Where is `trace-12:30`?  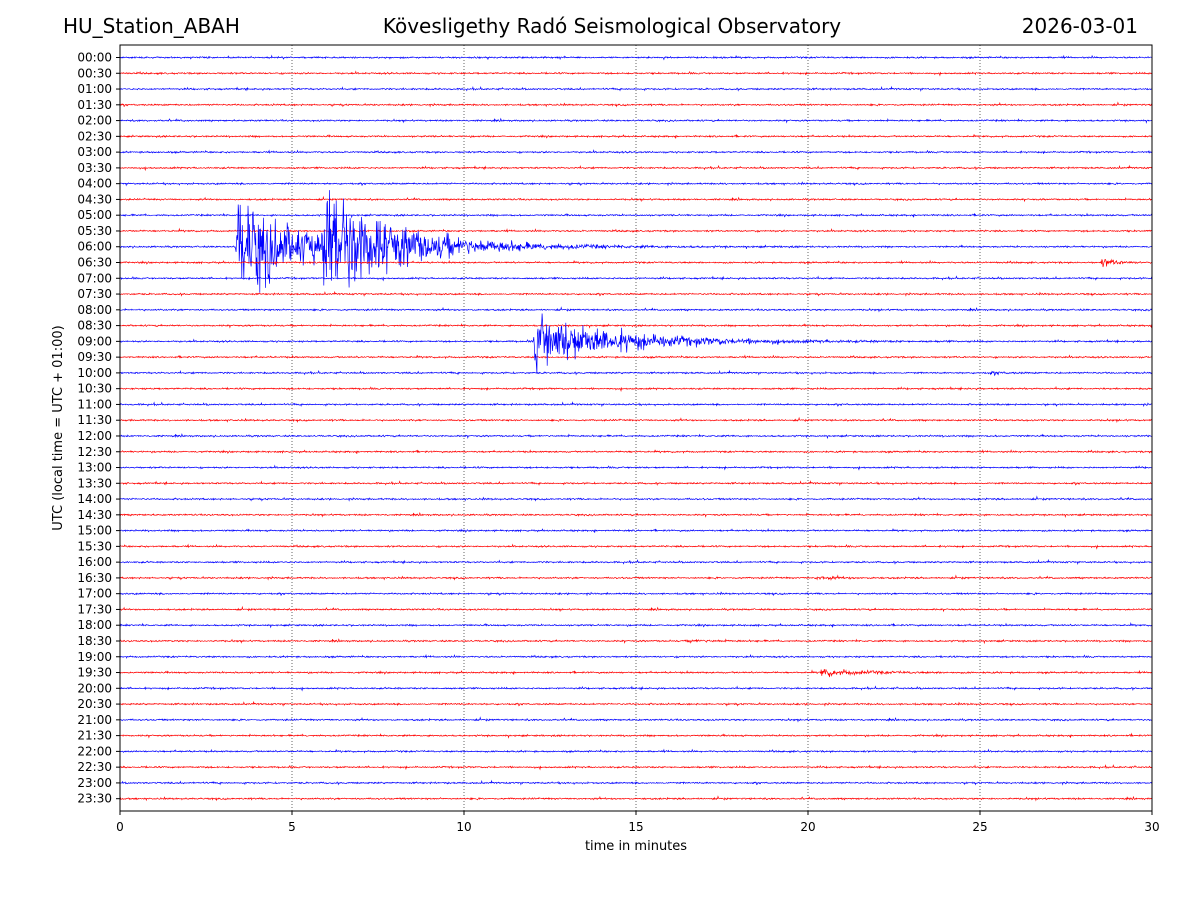
trace-12:30 is located at coordinates (636, 451).